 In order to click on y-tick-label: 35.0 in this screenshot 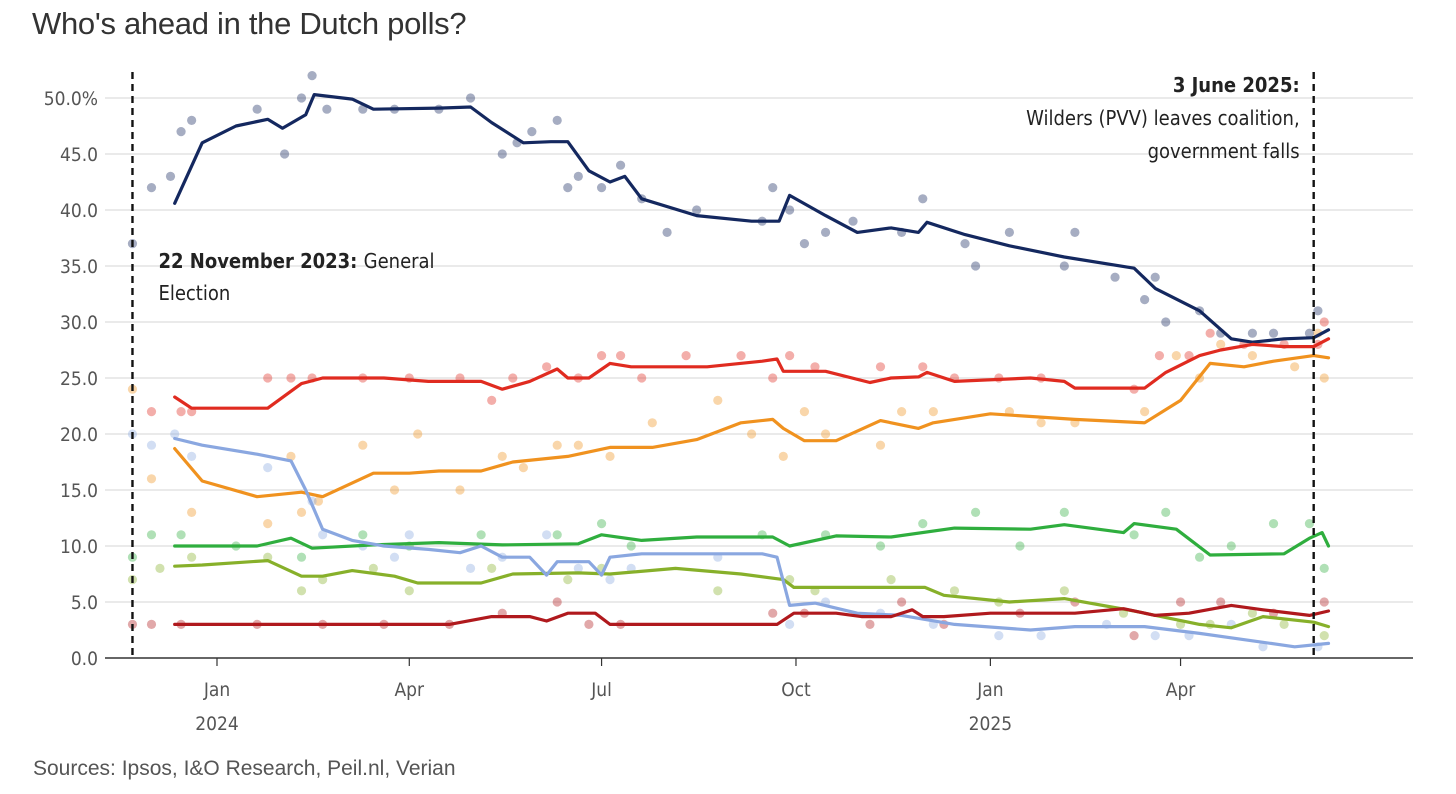, I will do `click(79, 267)`.